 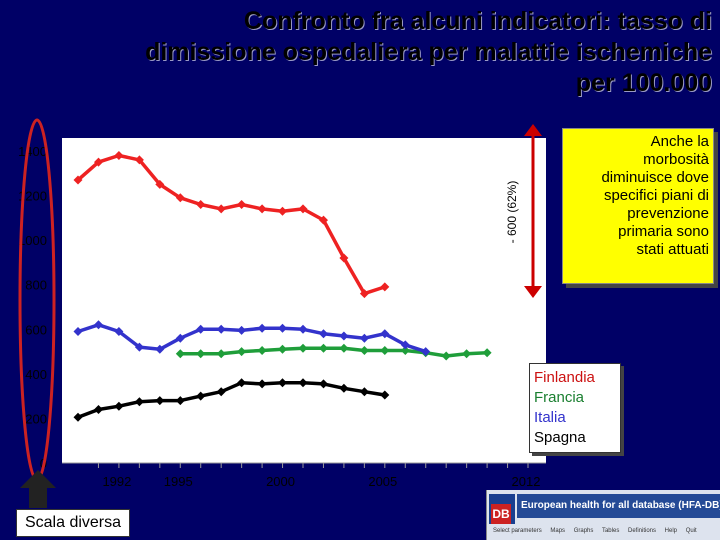 I want to click on legend-entry-italia: Italia, so click(x=550, y=417).